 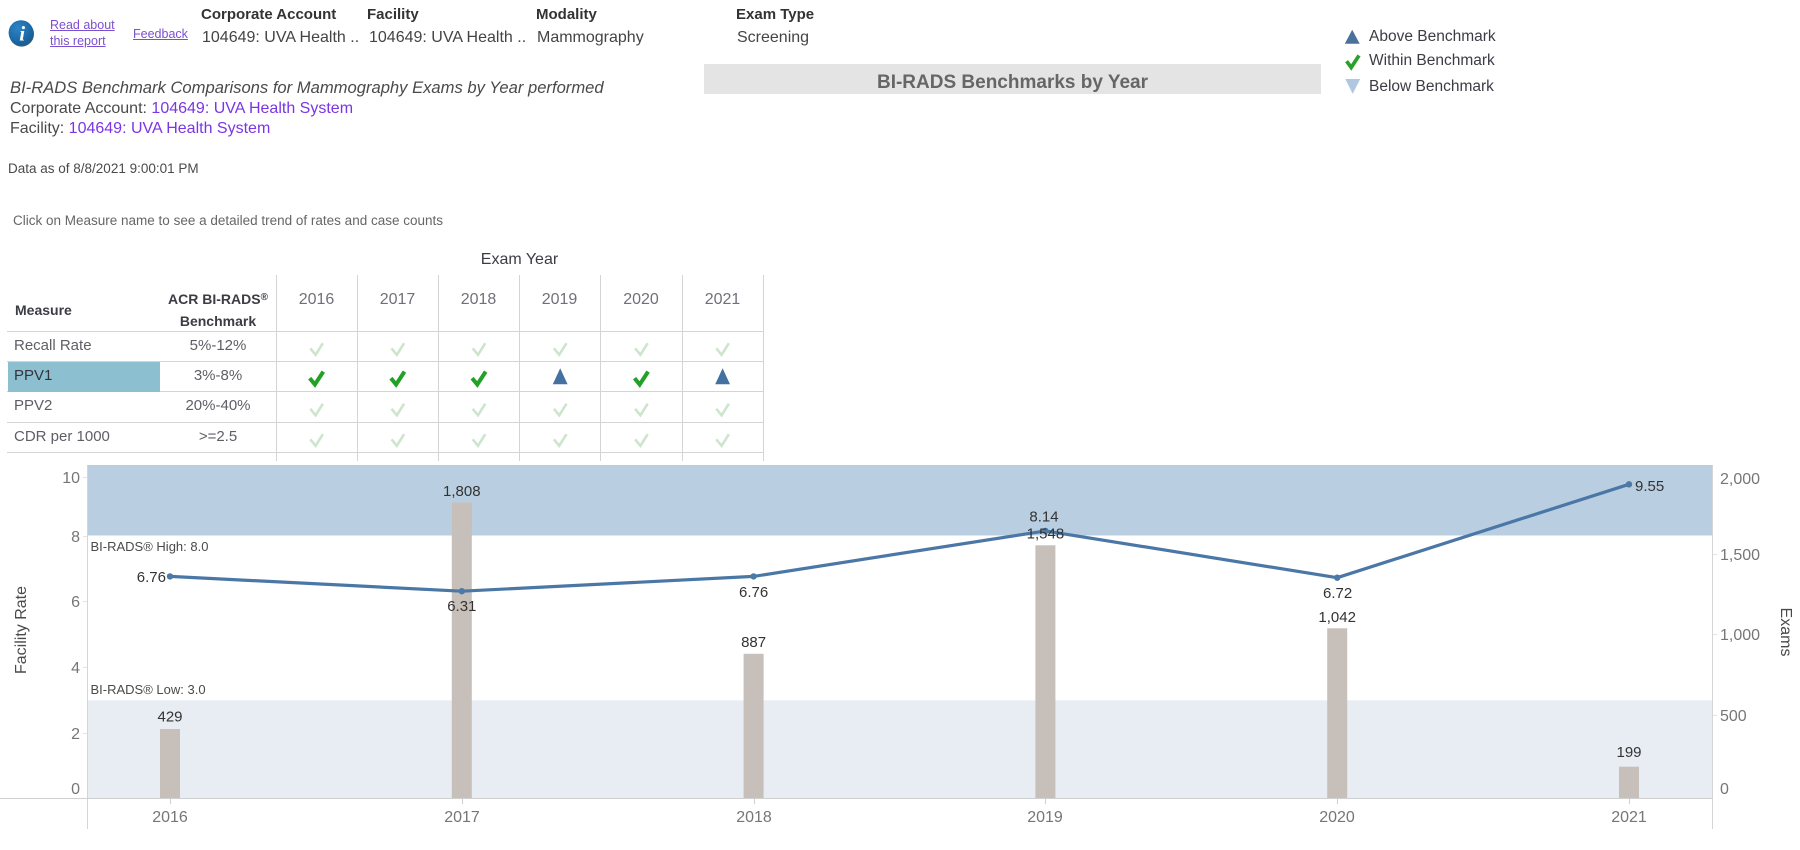 I want to click on svg-text: 1,500, so click(x=1740, y=555).